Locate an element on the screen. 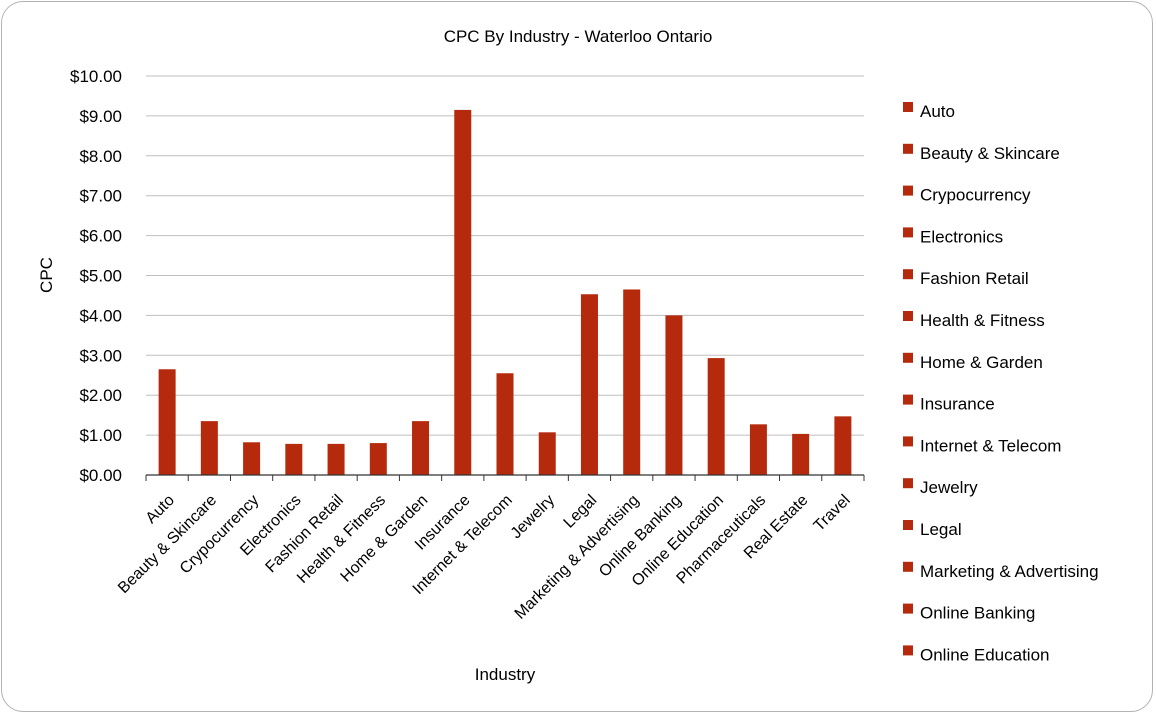 The image size is (1156, 715). y-axis-title: CPC is located at coordinates (46, 275).